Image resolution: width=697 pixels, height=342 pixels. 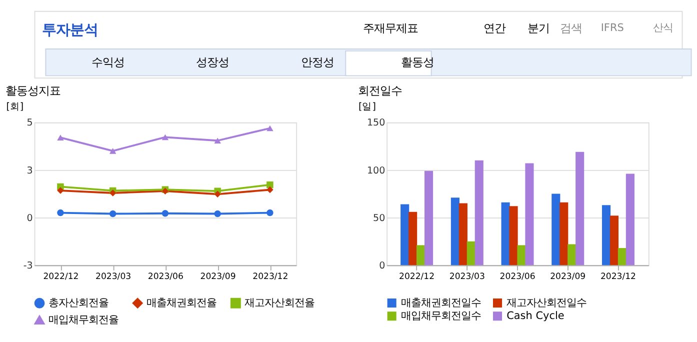 I want to click on y-tick-label: 100, so click(x=376, y=170).